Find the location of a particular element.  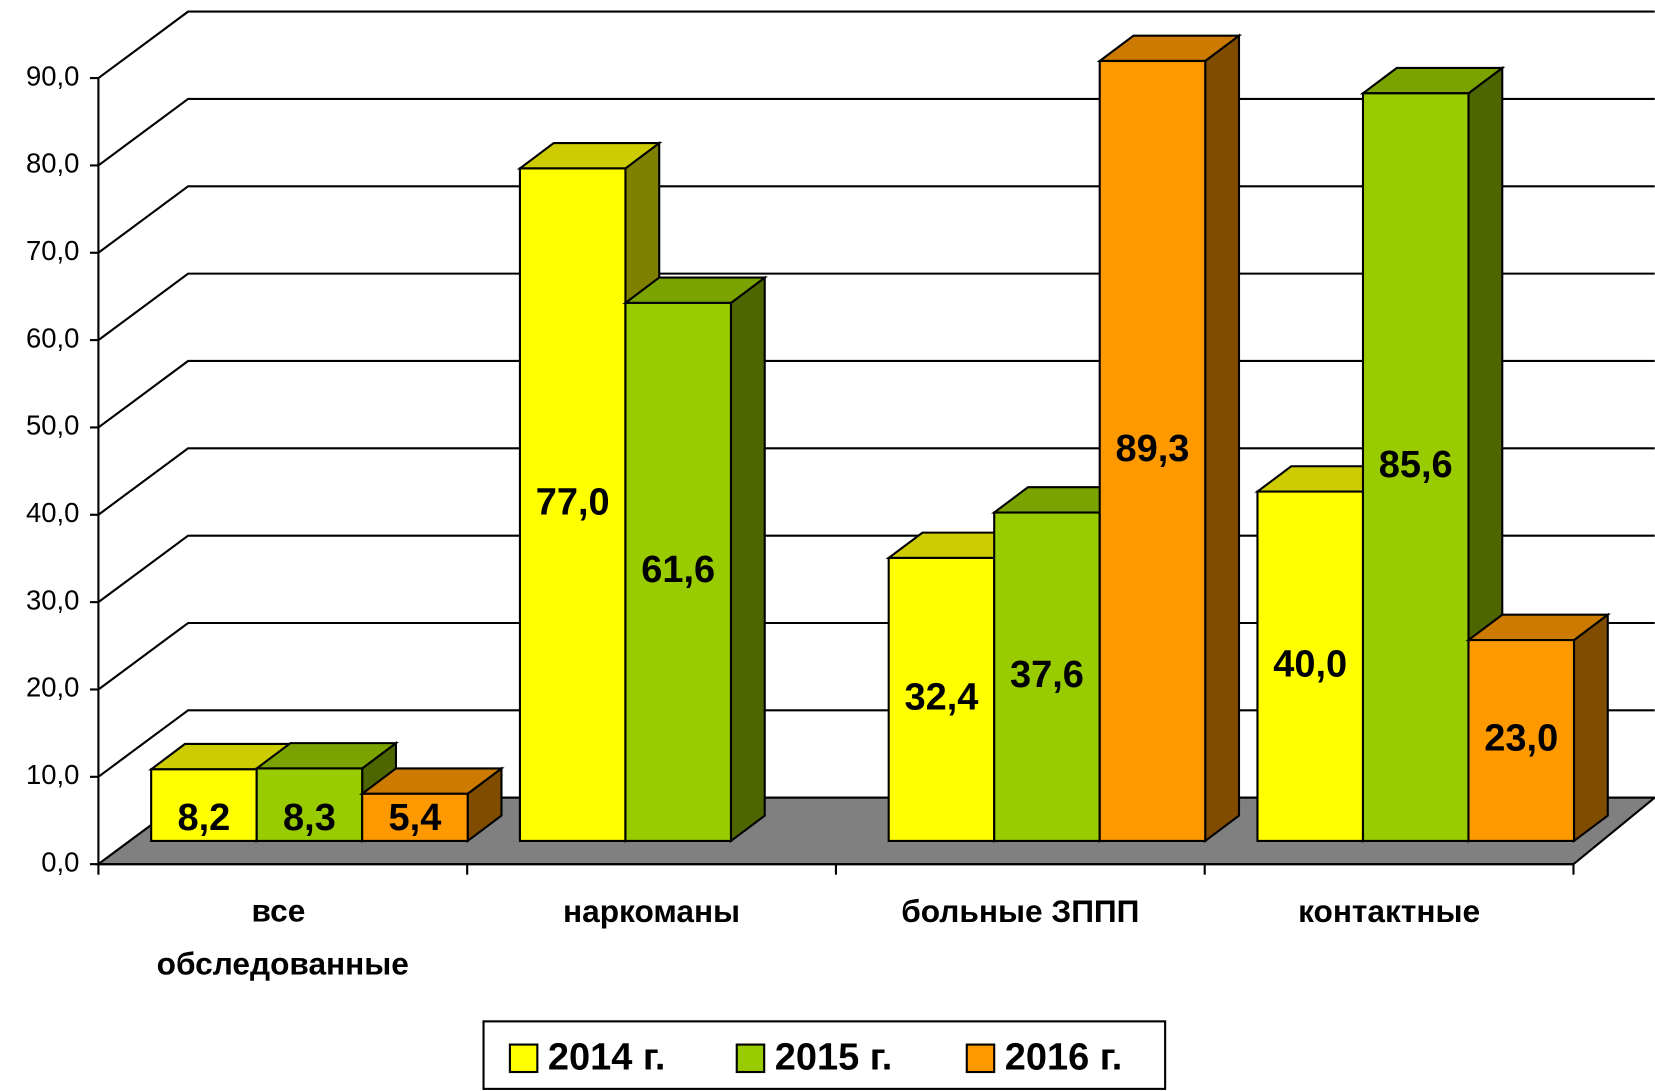

x-tick-label: контактные is located at coordinates (1389, 911).